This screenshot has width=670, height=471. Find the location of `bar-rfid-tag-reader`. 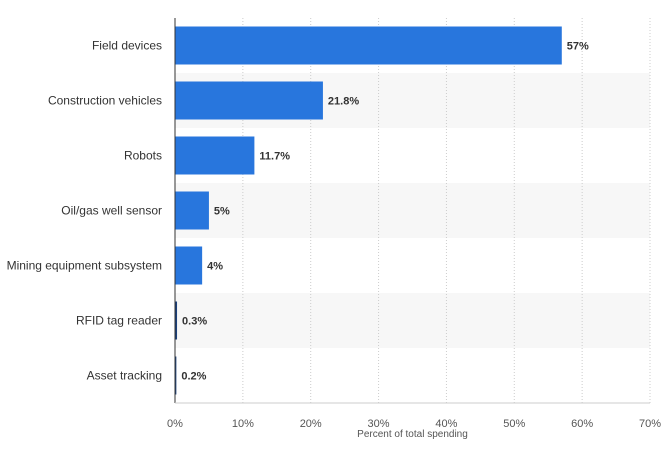

bar-rfid-tag-reader is located at coordinates (176, 320).